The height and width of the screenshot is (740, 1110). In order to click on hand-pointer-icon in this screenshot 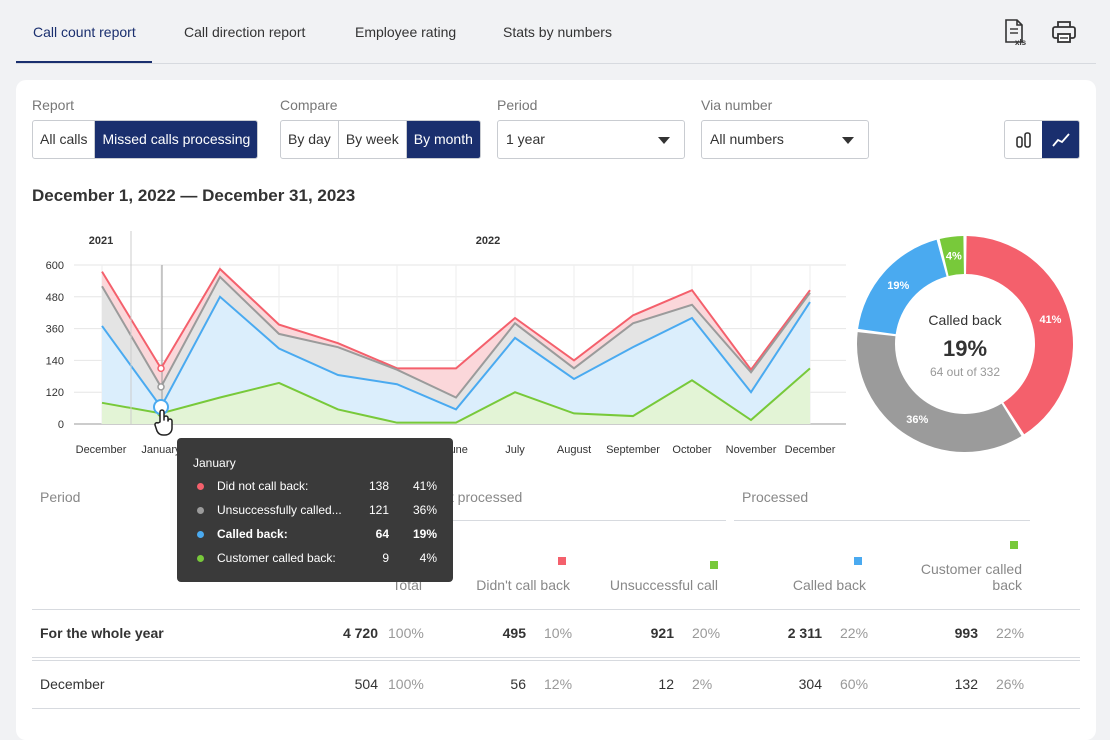, I will do `click(165, 423)`.